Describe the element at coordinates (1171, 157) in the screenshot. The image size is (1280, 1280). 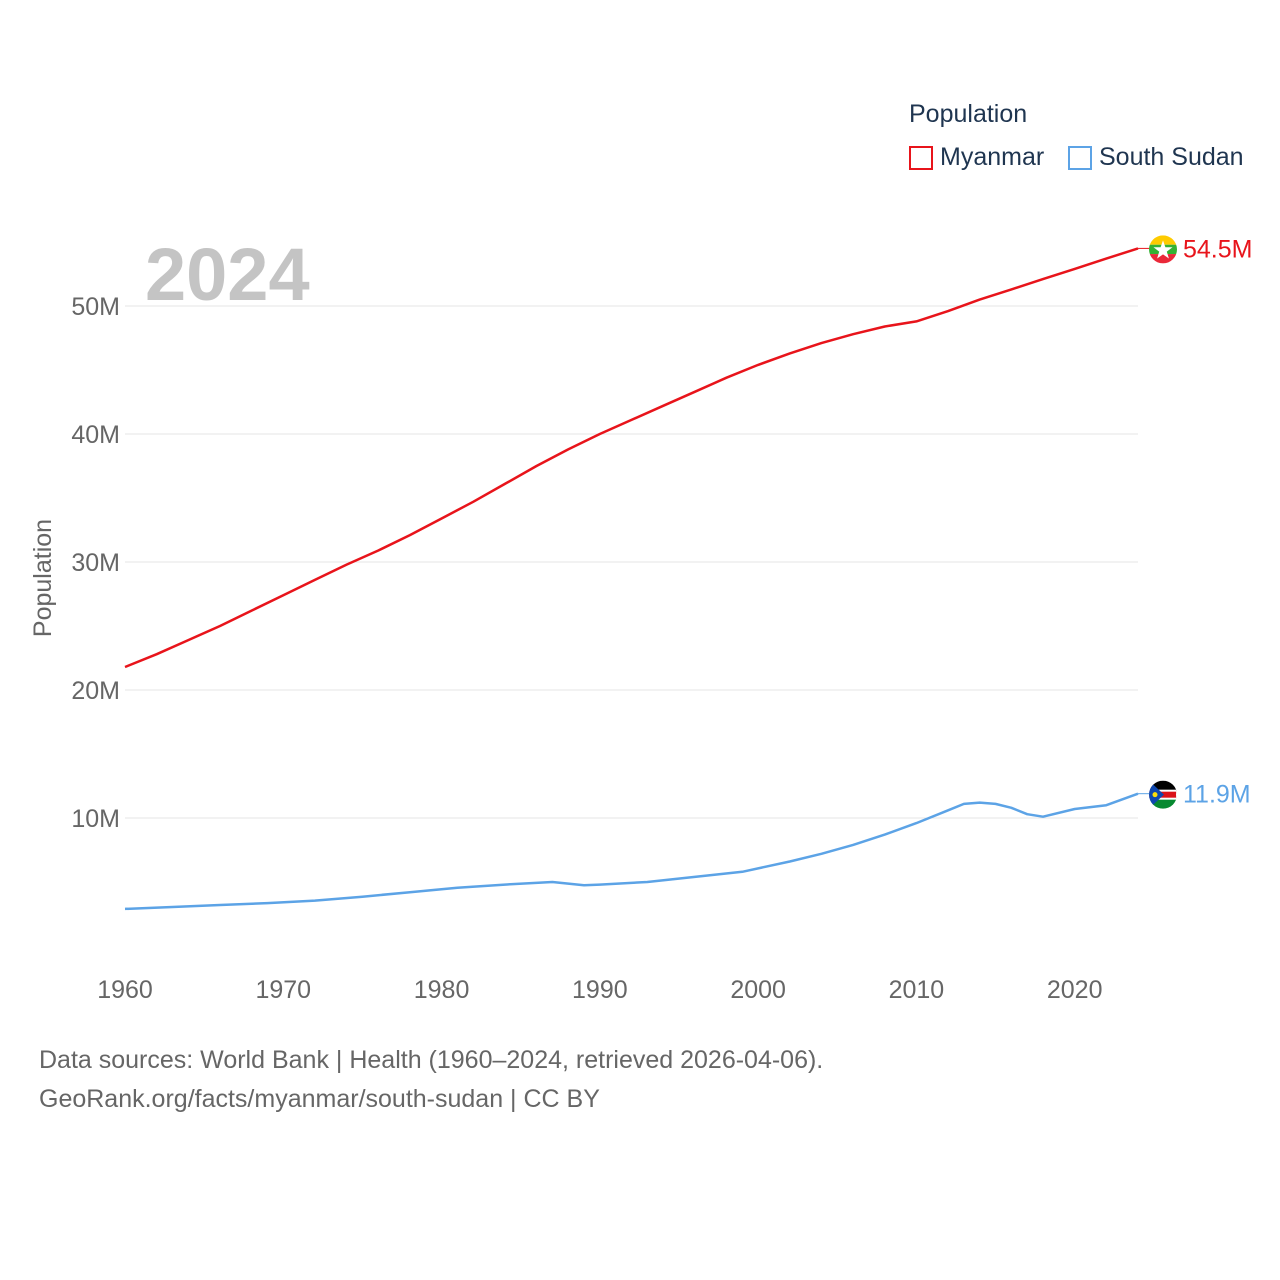
I see `legend-label-south-sudan: South Sudan` at that location.